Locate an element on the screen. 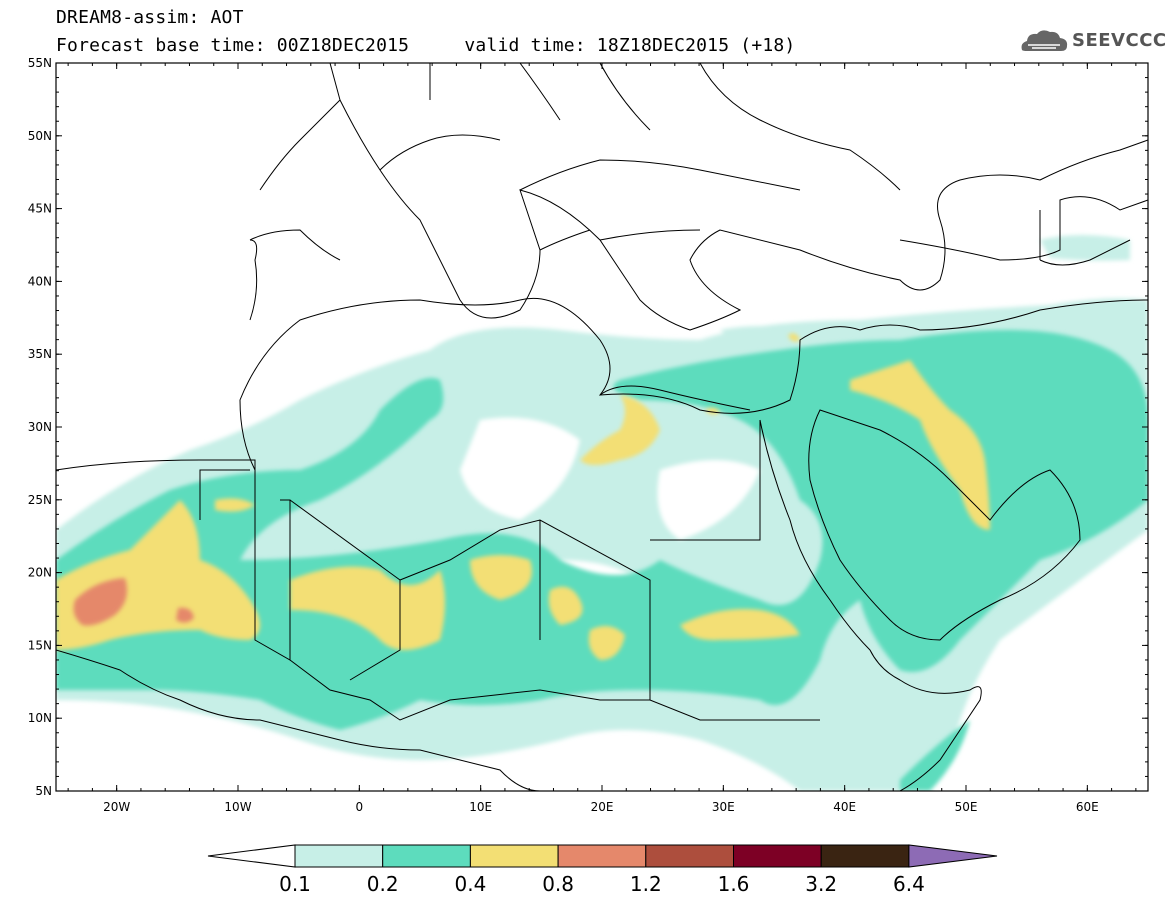  lat-tick-label: 45N is located at coordinates (40, 209).